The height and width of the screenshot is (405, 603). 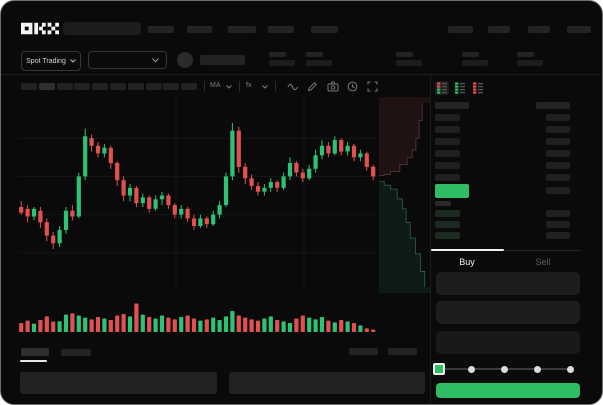 I want to click on okx-logo, so click(x=40, y=28).